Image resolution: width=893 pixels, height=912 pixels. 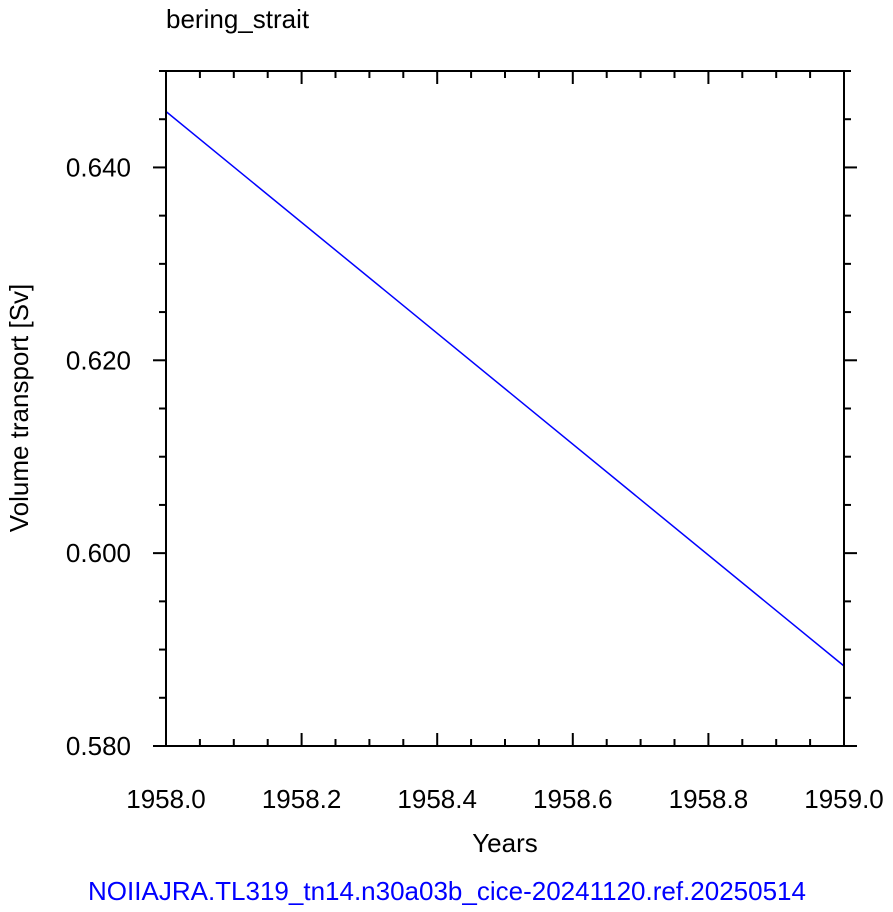 I want to click on x-tick-label: 1958.4, so click(x=437, y=799).